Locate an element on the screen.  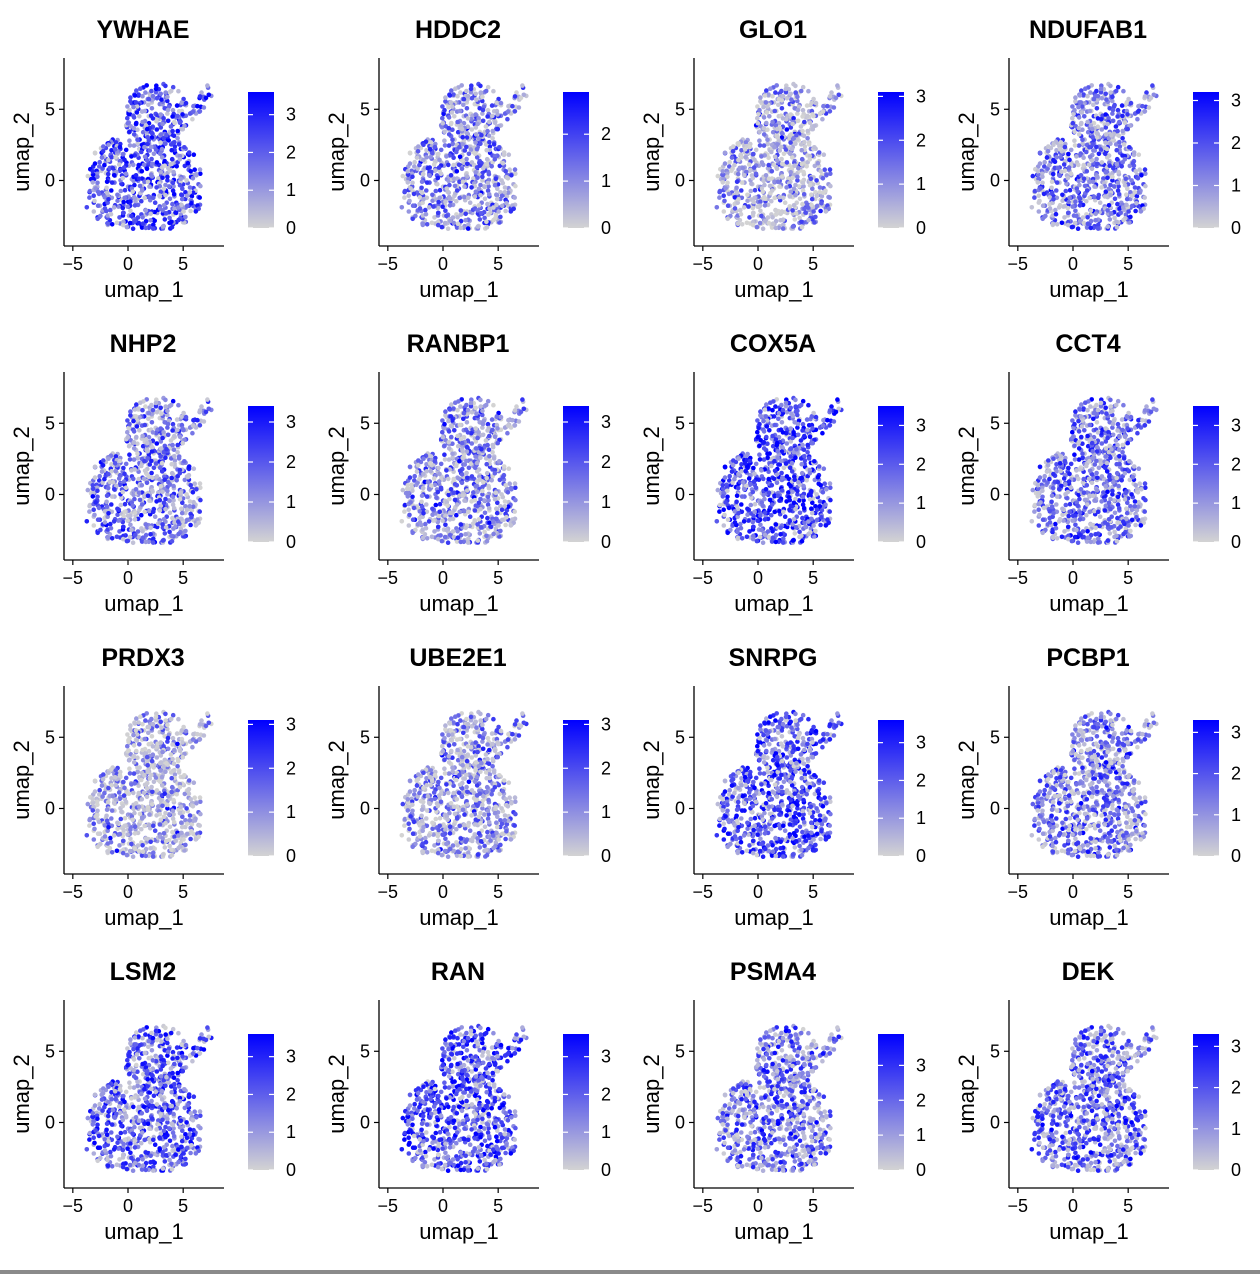
feature-panel-ndufab1: NDUFAB1 −5 0 5 0 5 umap_1 umap_2 0 1 2 3 is located at coordinates (1102, 157).